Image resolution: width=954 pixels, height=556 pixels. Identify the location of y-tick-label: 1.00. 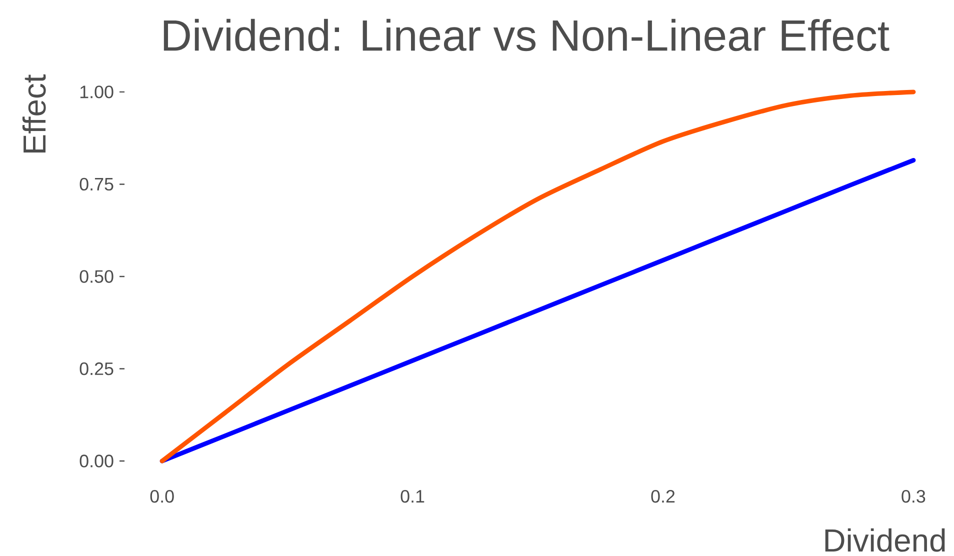
(97, 92).